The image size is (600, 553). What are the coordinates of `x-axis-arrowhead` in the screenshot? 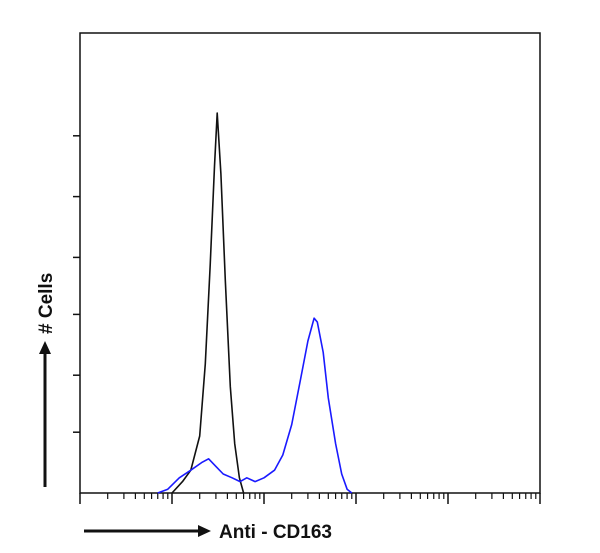 It's located at (204, 531).